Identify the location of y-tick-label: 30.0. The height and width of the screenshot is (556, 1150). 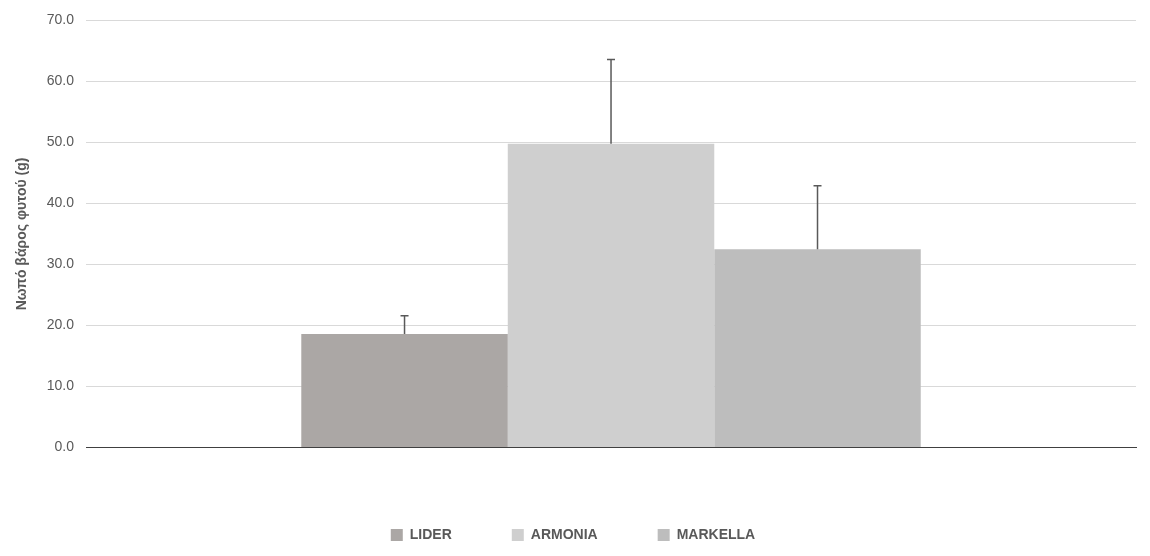
(60, 263).